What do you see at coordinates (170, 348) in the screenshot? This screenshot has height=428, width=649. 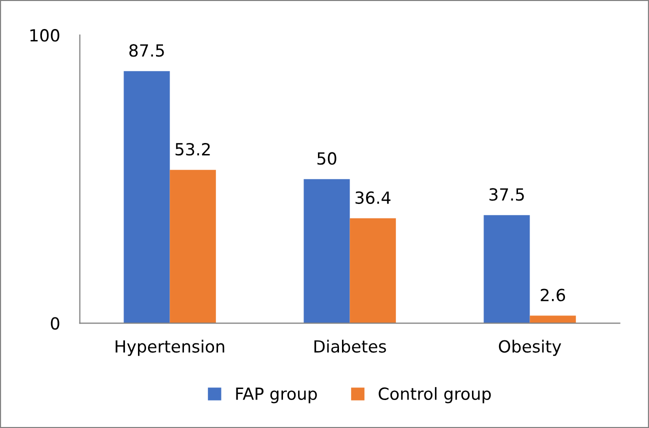 I see `x-tick-label: Hypertension` at bounding box center [170, 348].